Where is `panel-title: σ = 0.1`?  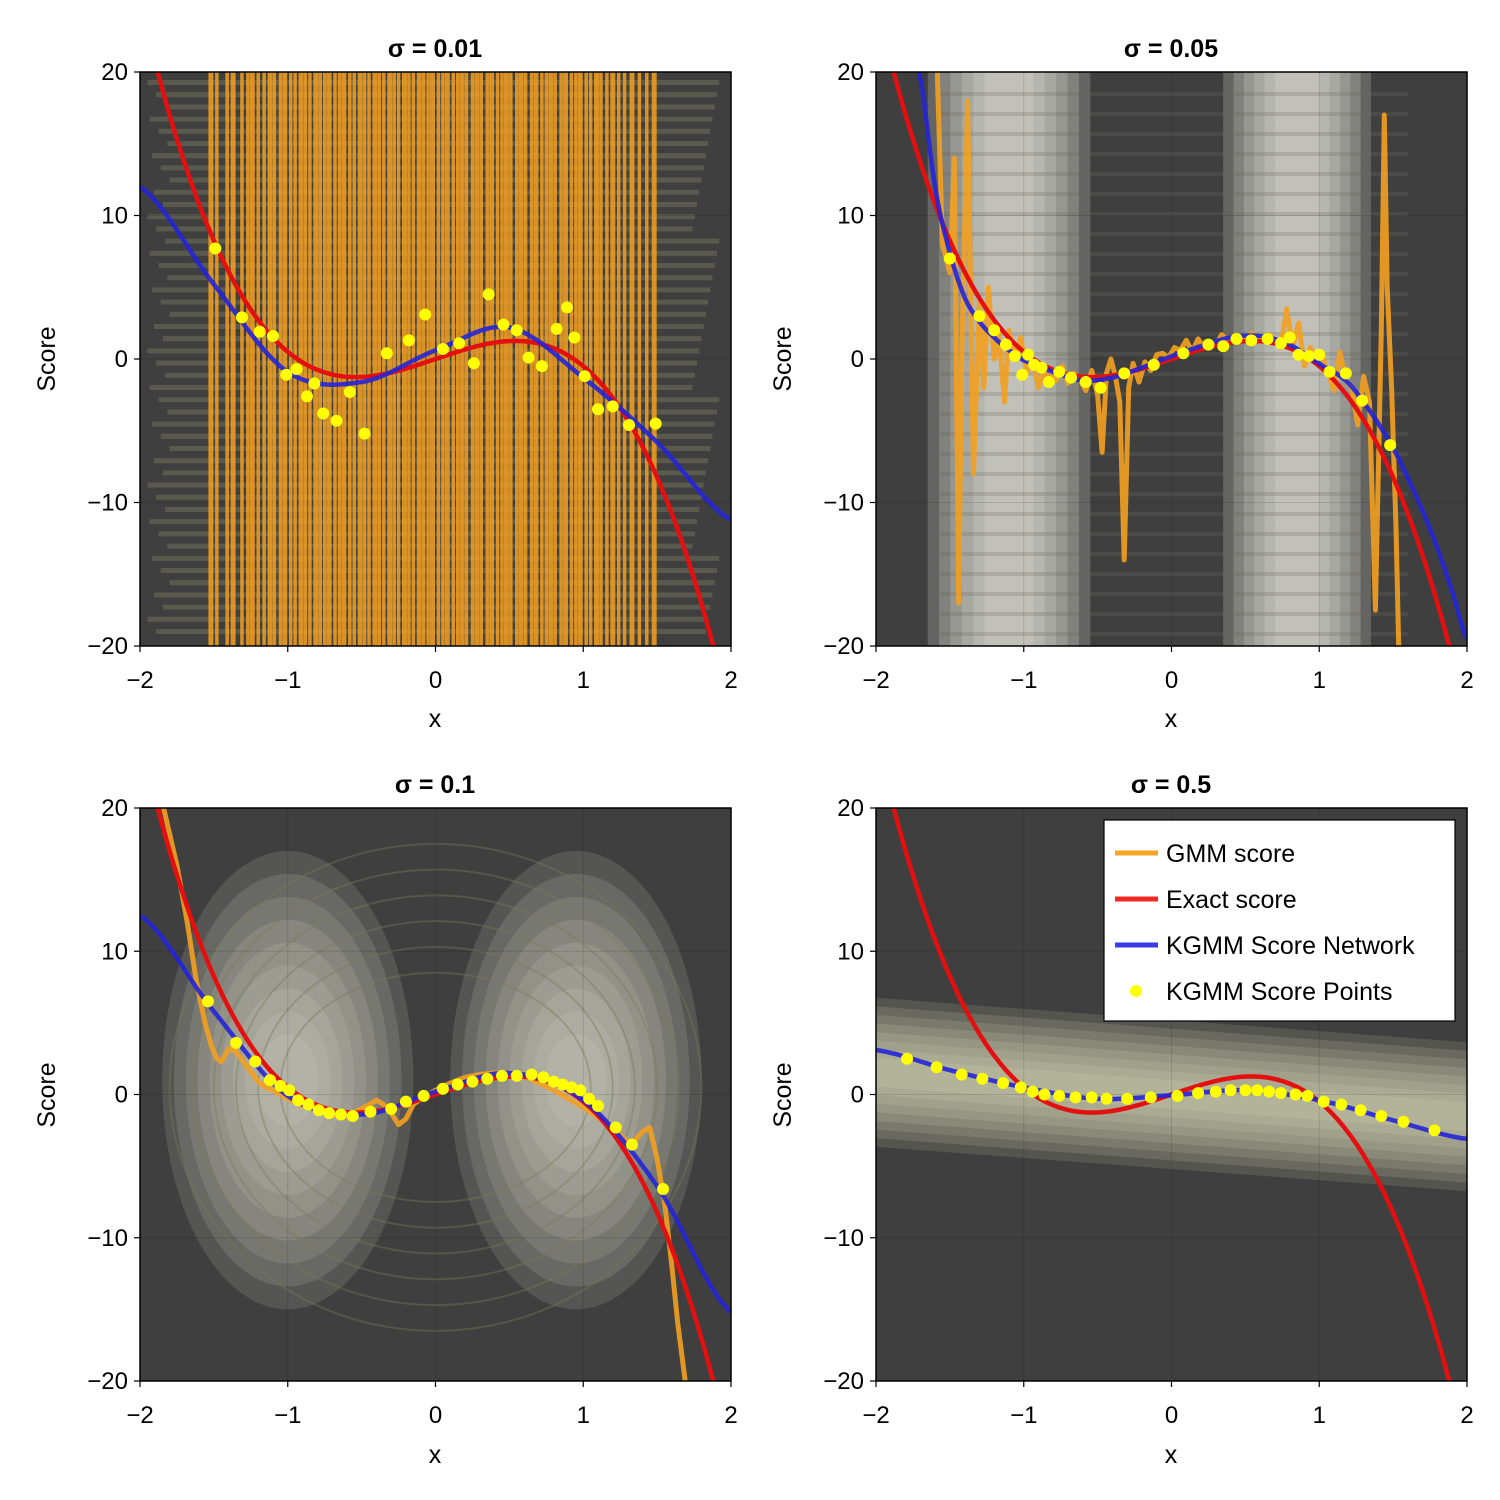
panel-title: σ = 0.1 is located at coordinates (435, 785).